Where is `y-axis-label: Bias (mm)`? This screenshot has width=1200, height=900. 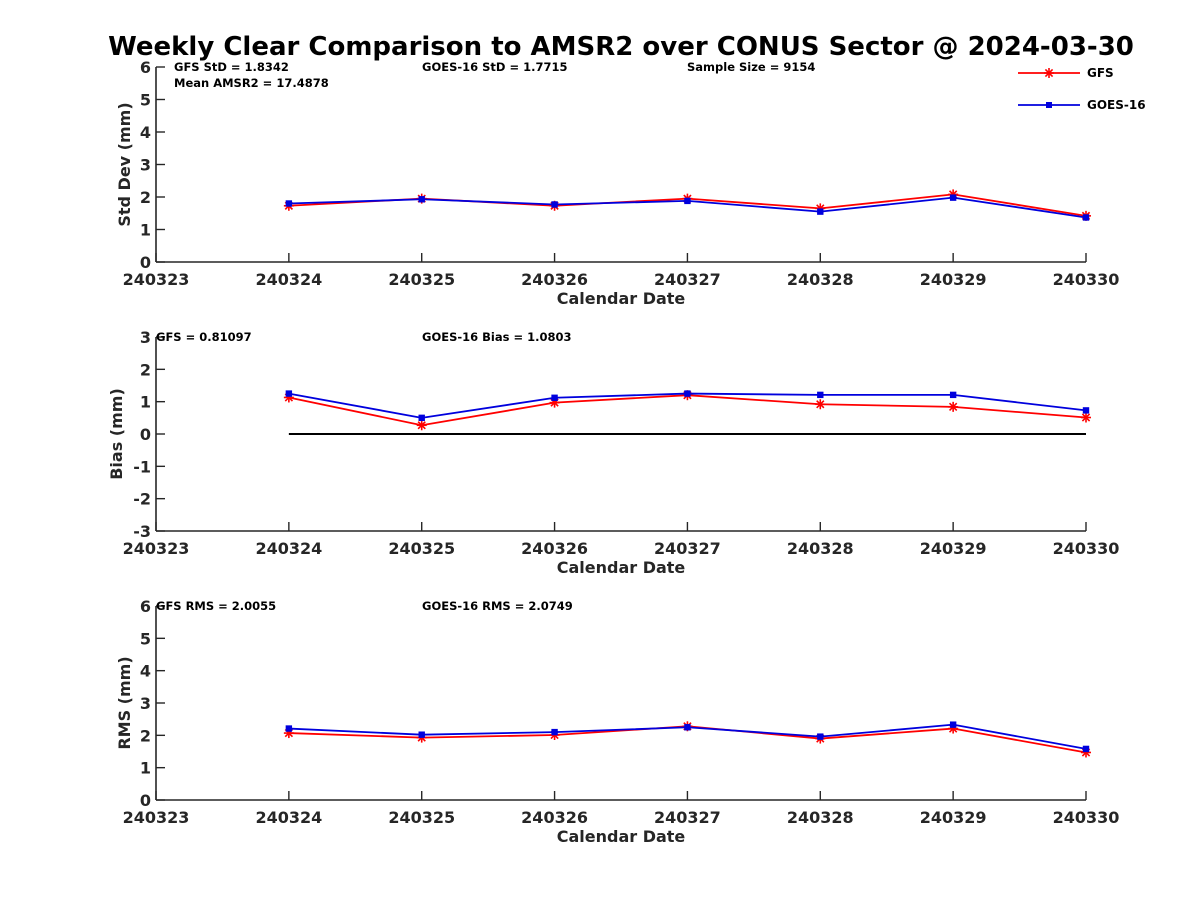 y-axis-label: Bias (mm) is located at coordinates (116, 434).